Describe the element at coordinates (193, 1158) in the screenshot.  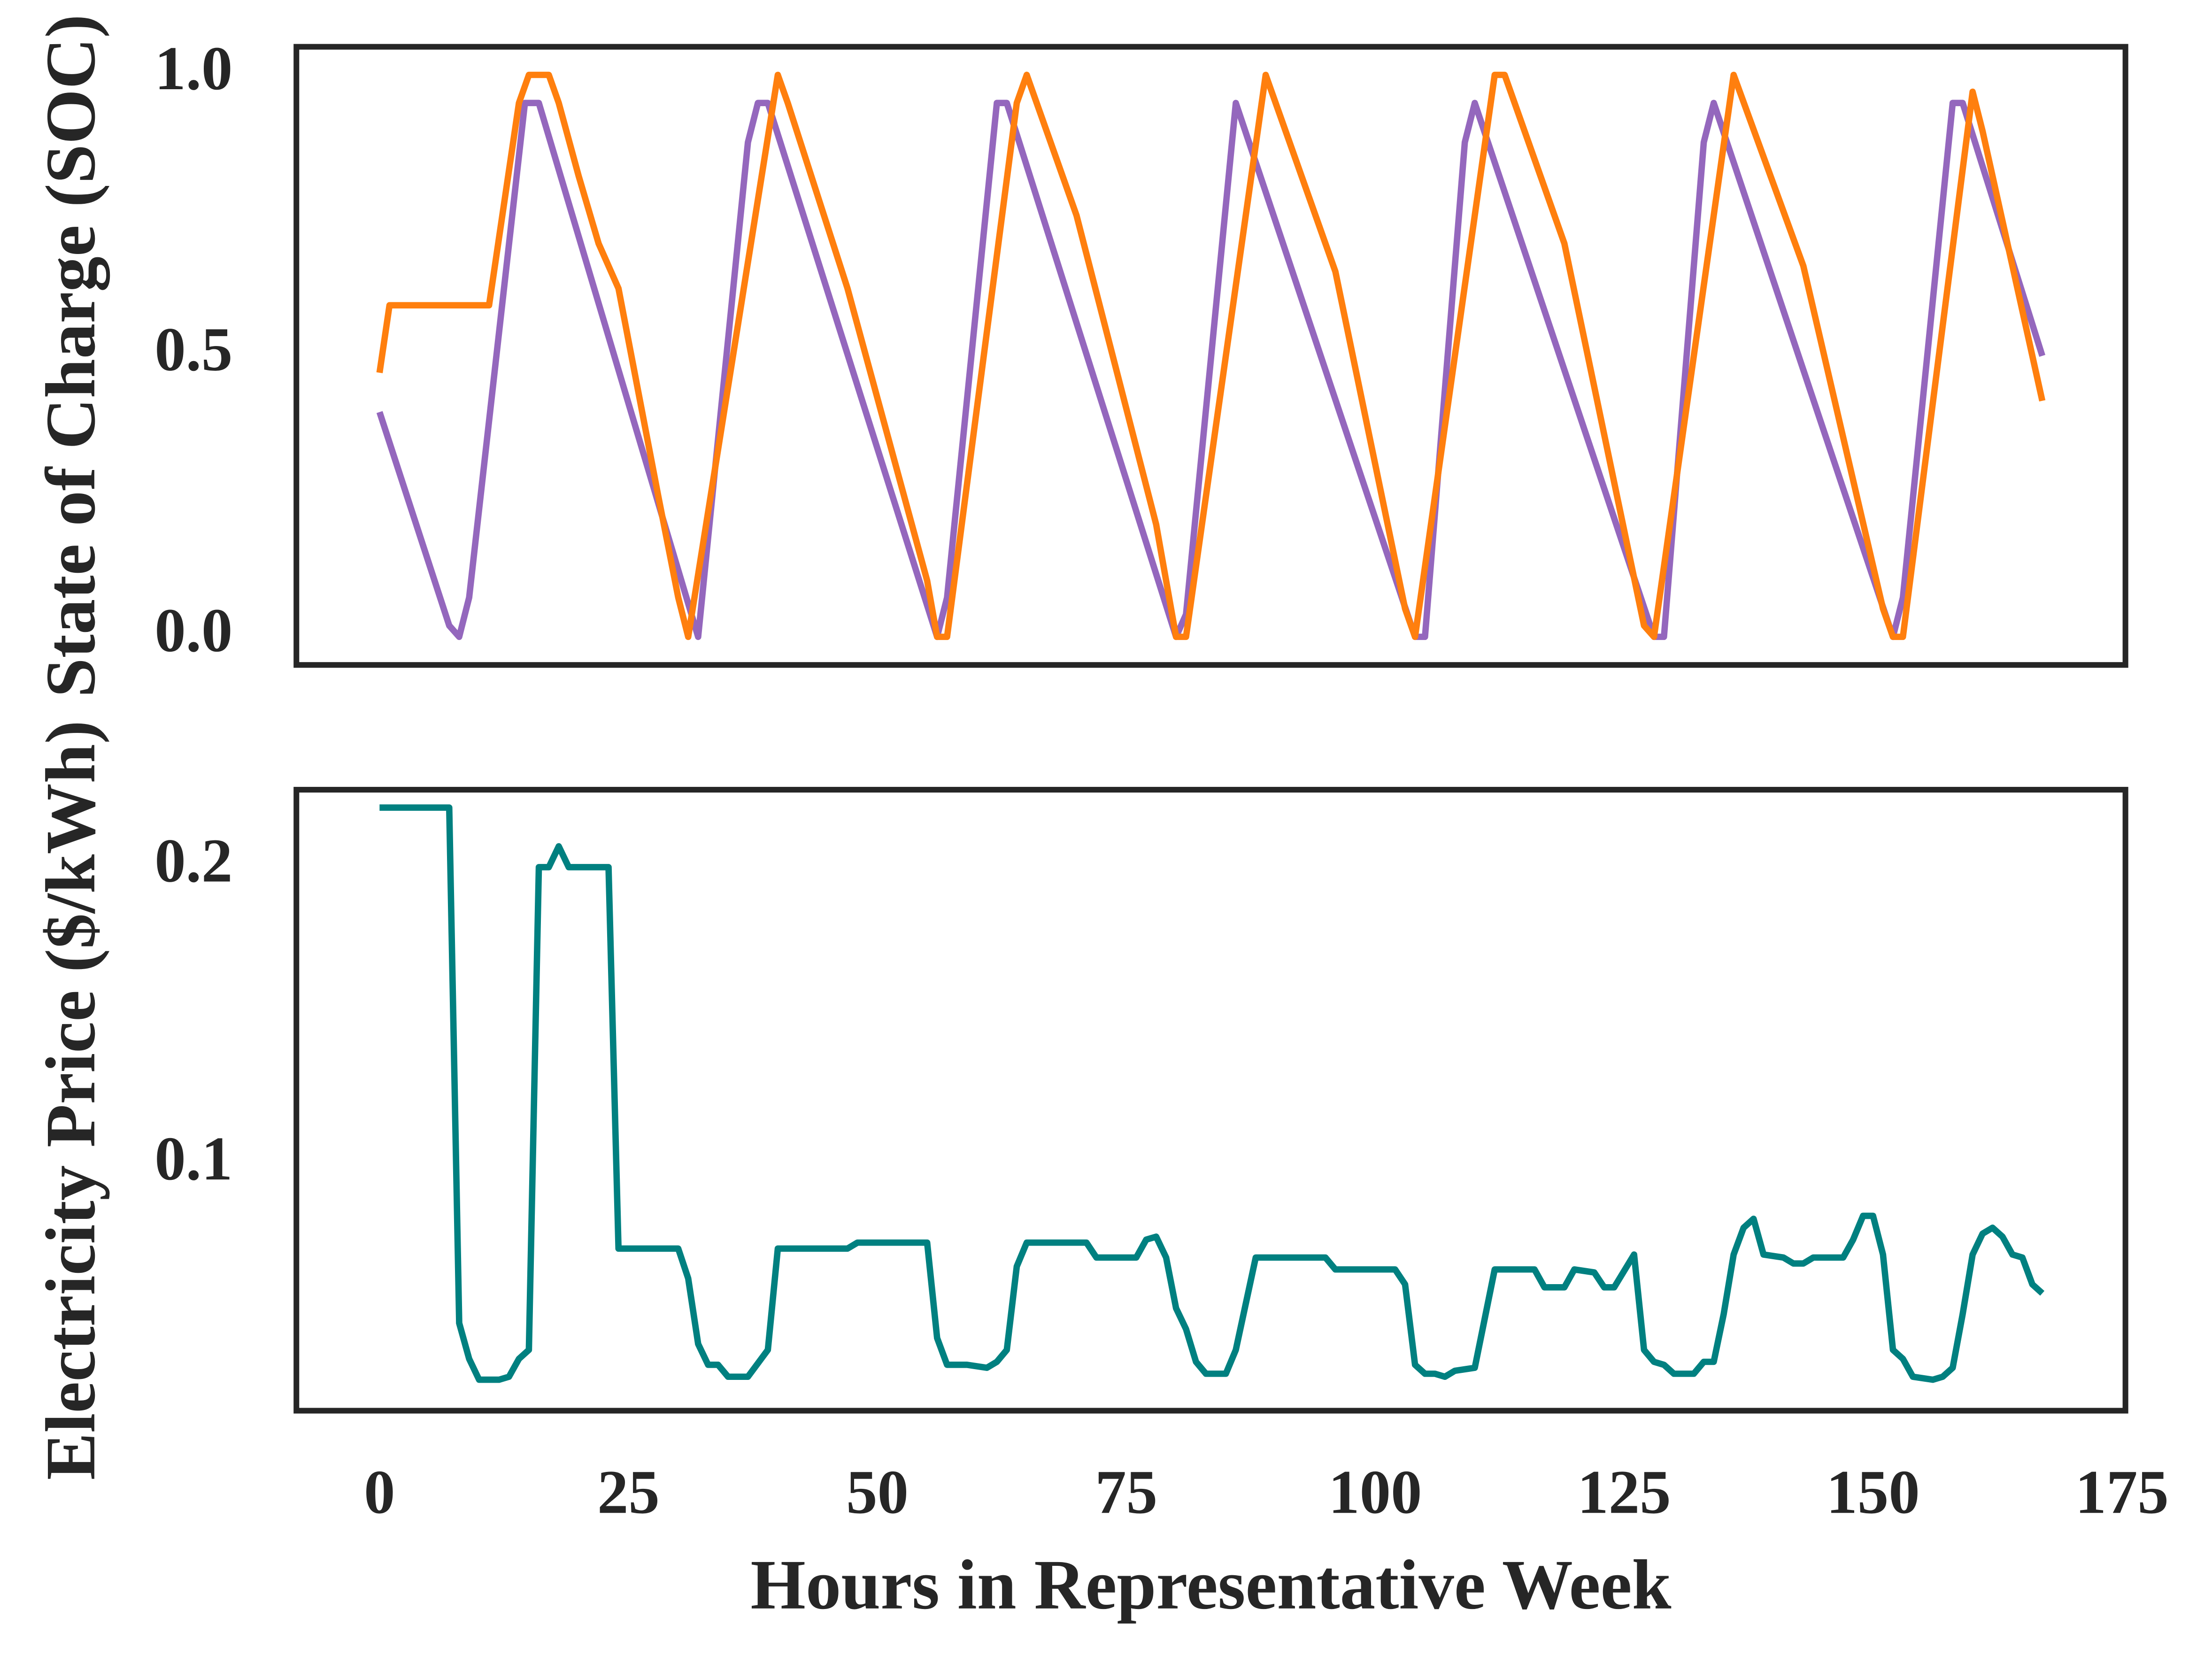
I see `y-tick-label: 0.1` at that location.